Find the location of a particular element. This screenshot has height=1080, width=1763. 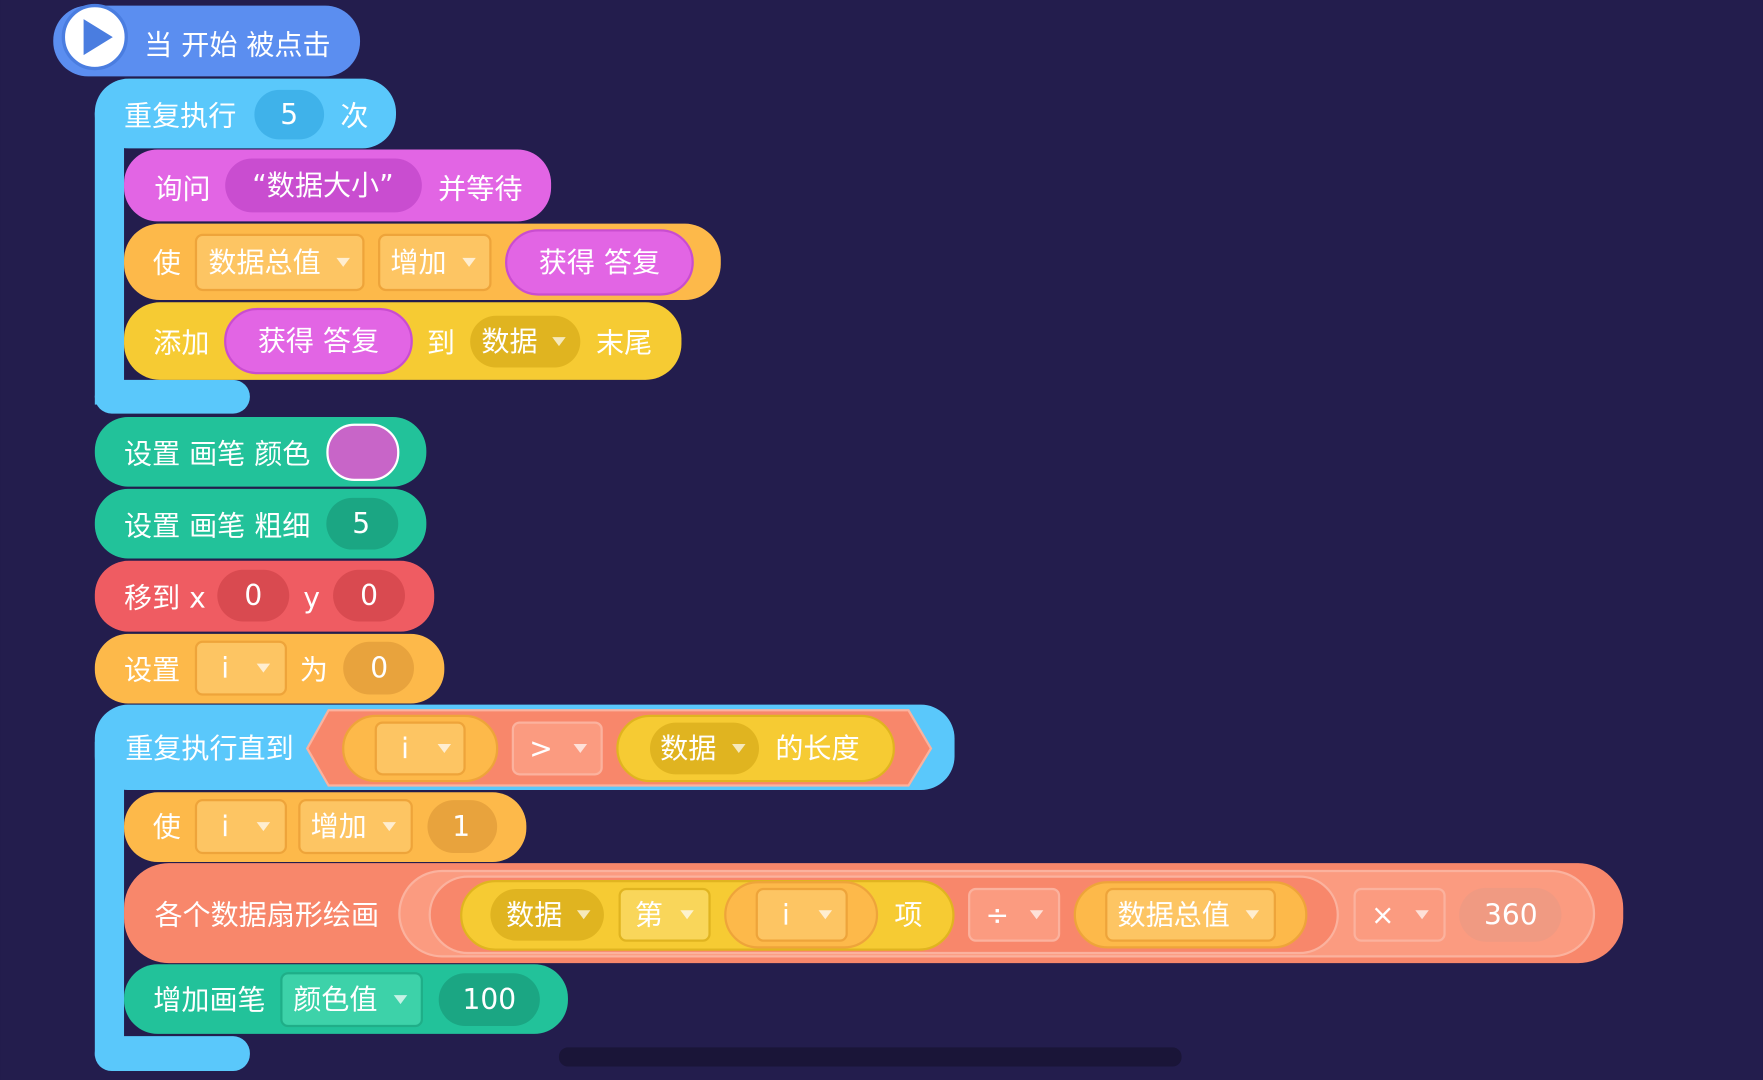

label: 设置 is located at coordinates (152, 669).